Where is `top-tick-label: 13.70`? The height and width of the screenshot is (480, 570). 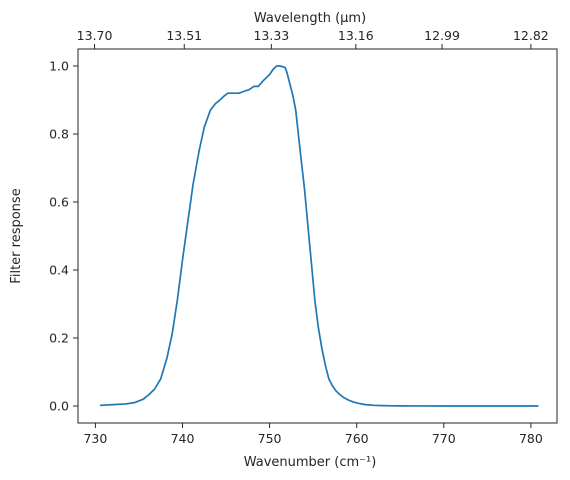 top-tick-label: 13.70 is located at coordinates (95, 35).